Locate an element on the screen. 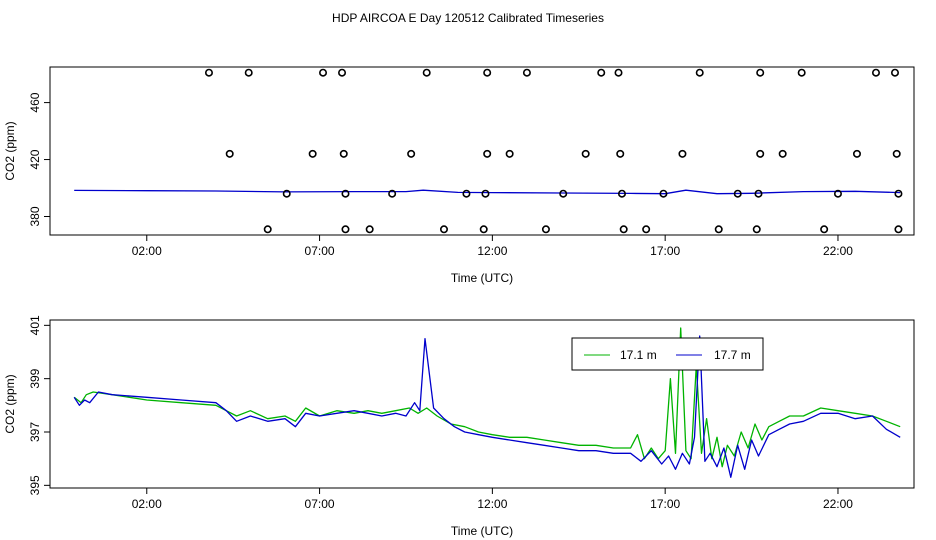  legend-box is located at coordinates (667, 354).